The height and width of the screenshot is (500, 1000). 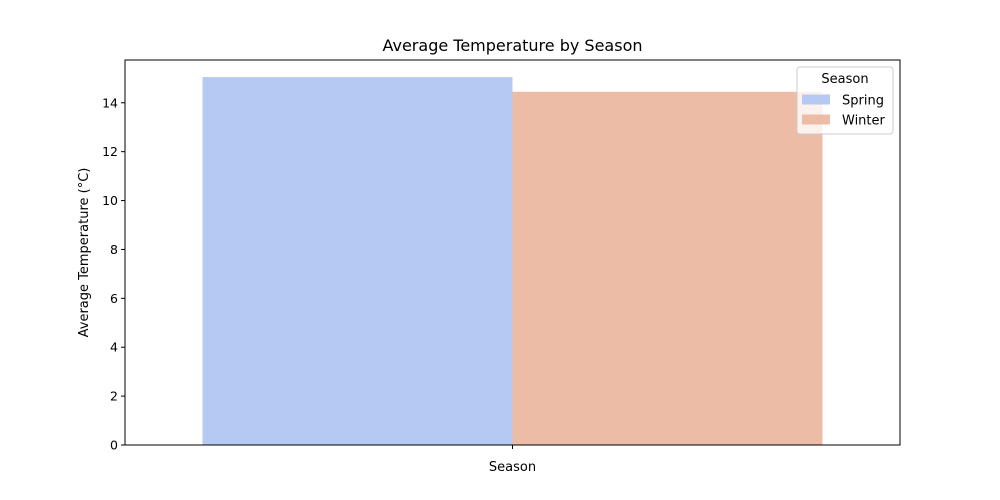 What do you see at coordinates (110, 200) in the screenshot?
I see `y-tick-label: 10` at bounding box center [110, 200].